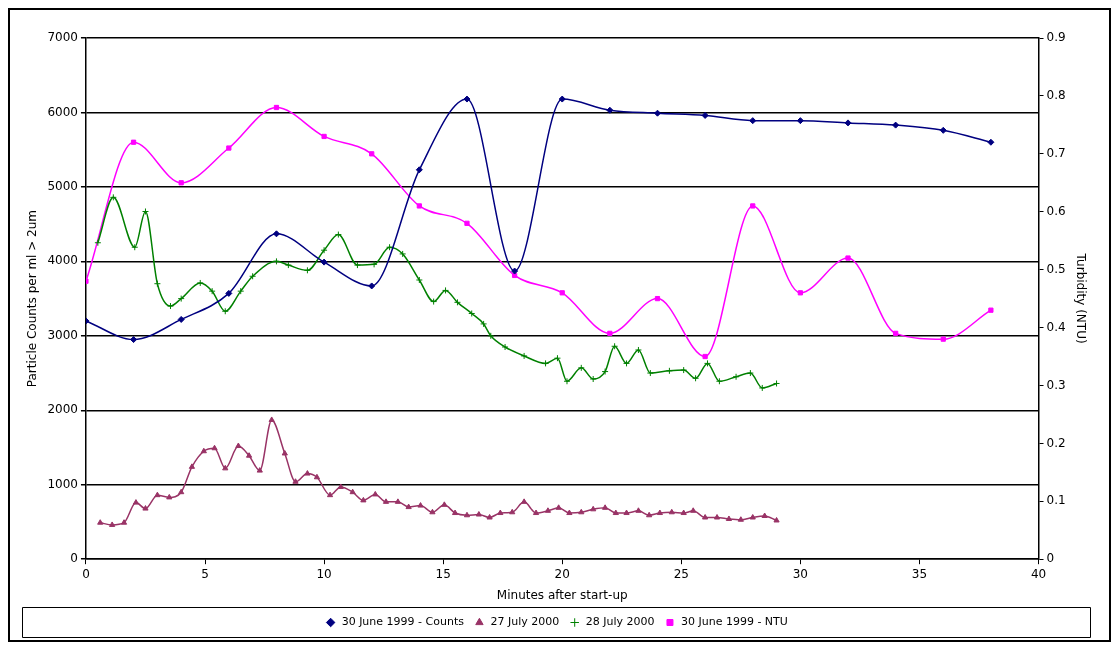 This screenshot has height=650, width=1119. What do you see at coordinates (324, 573) in the screenshot?
I see `x-tick-label: 10` at bounding box center [324, 573].